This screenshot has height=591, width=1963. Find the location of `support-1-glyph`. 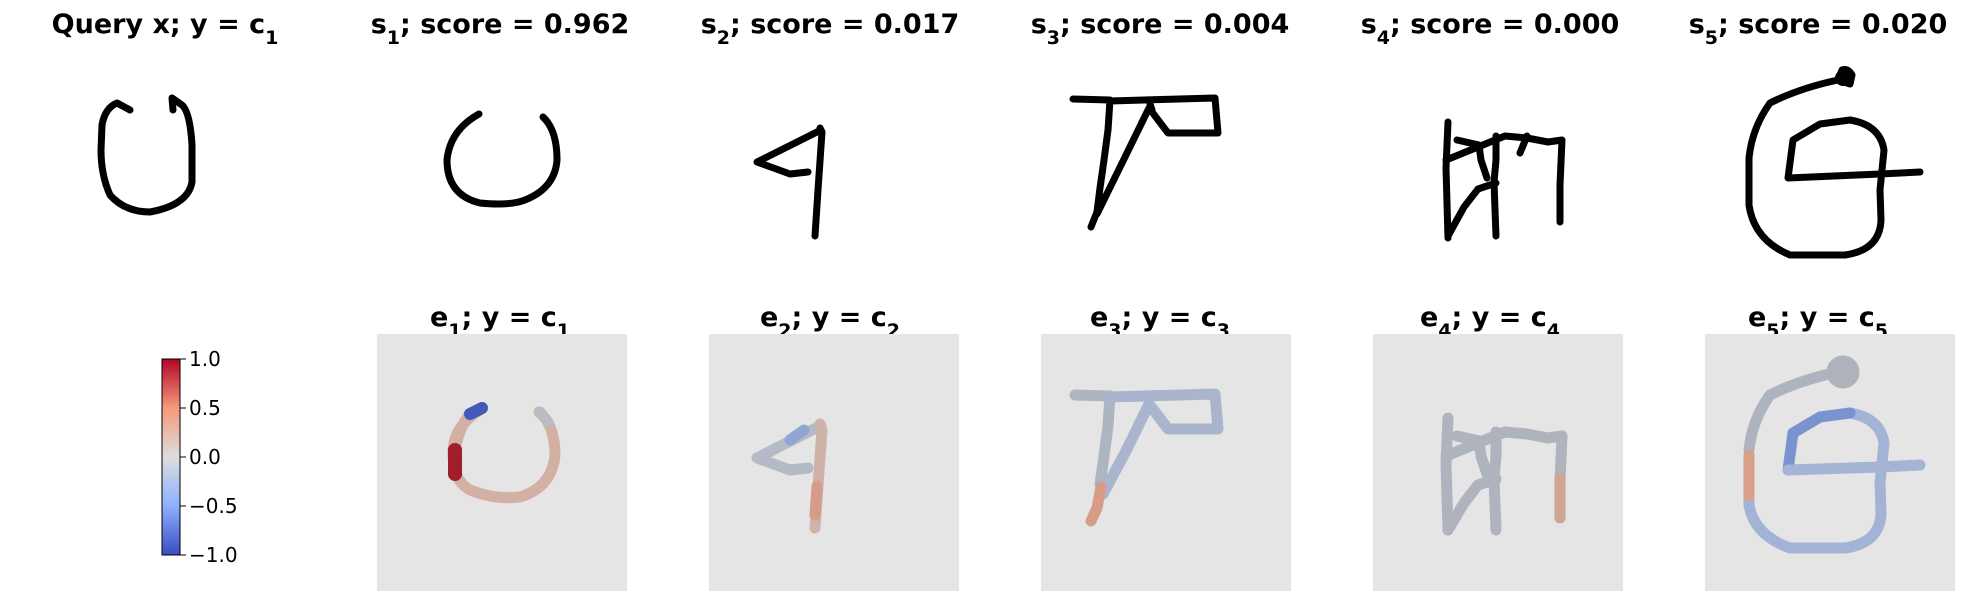

support-1-glyph is located at coordinates (502, 159).